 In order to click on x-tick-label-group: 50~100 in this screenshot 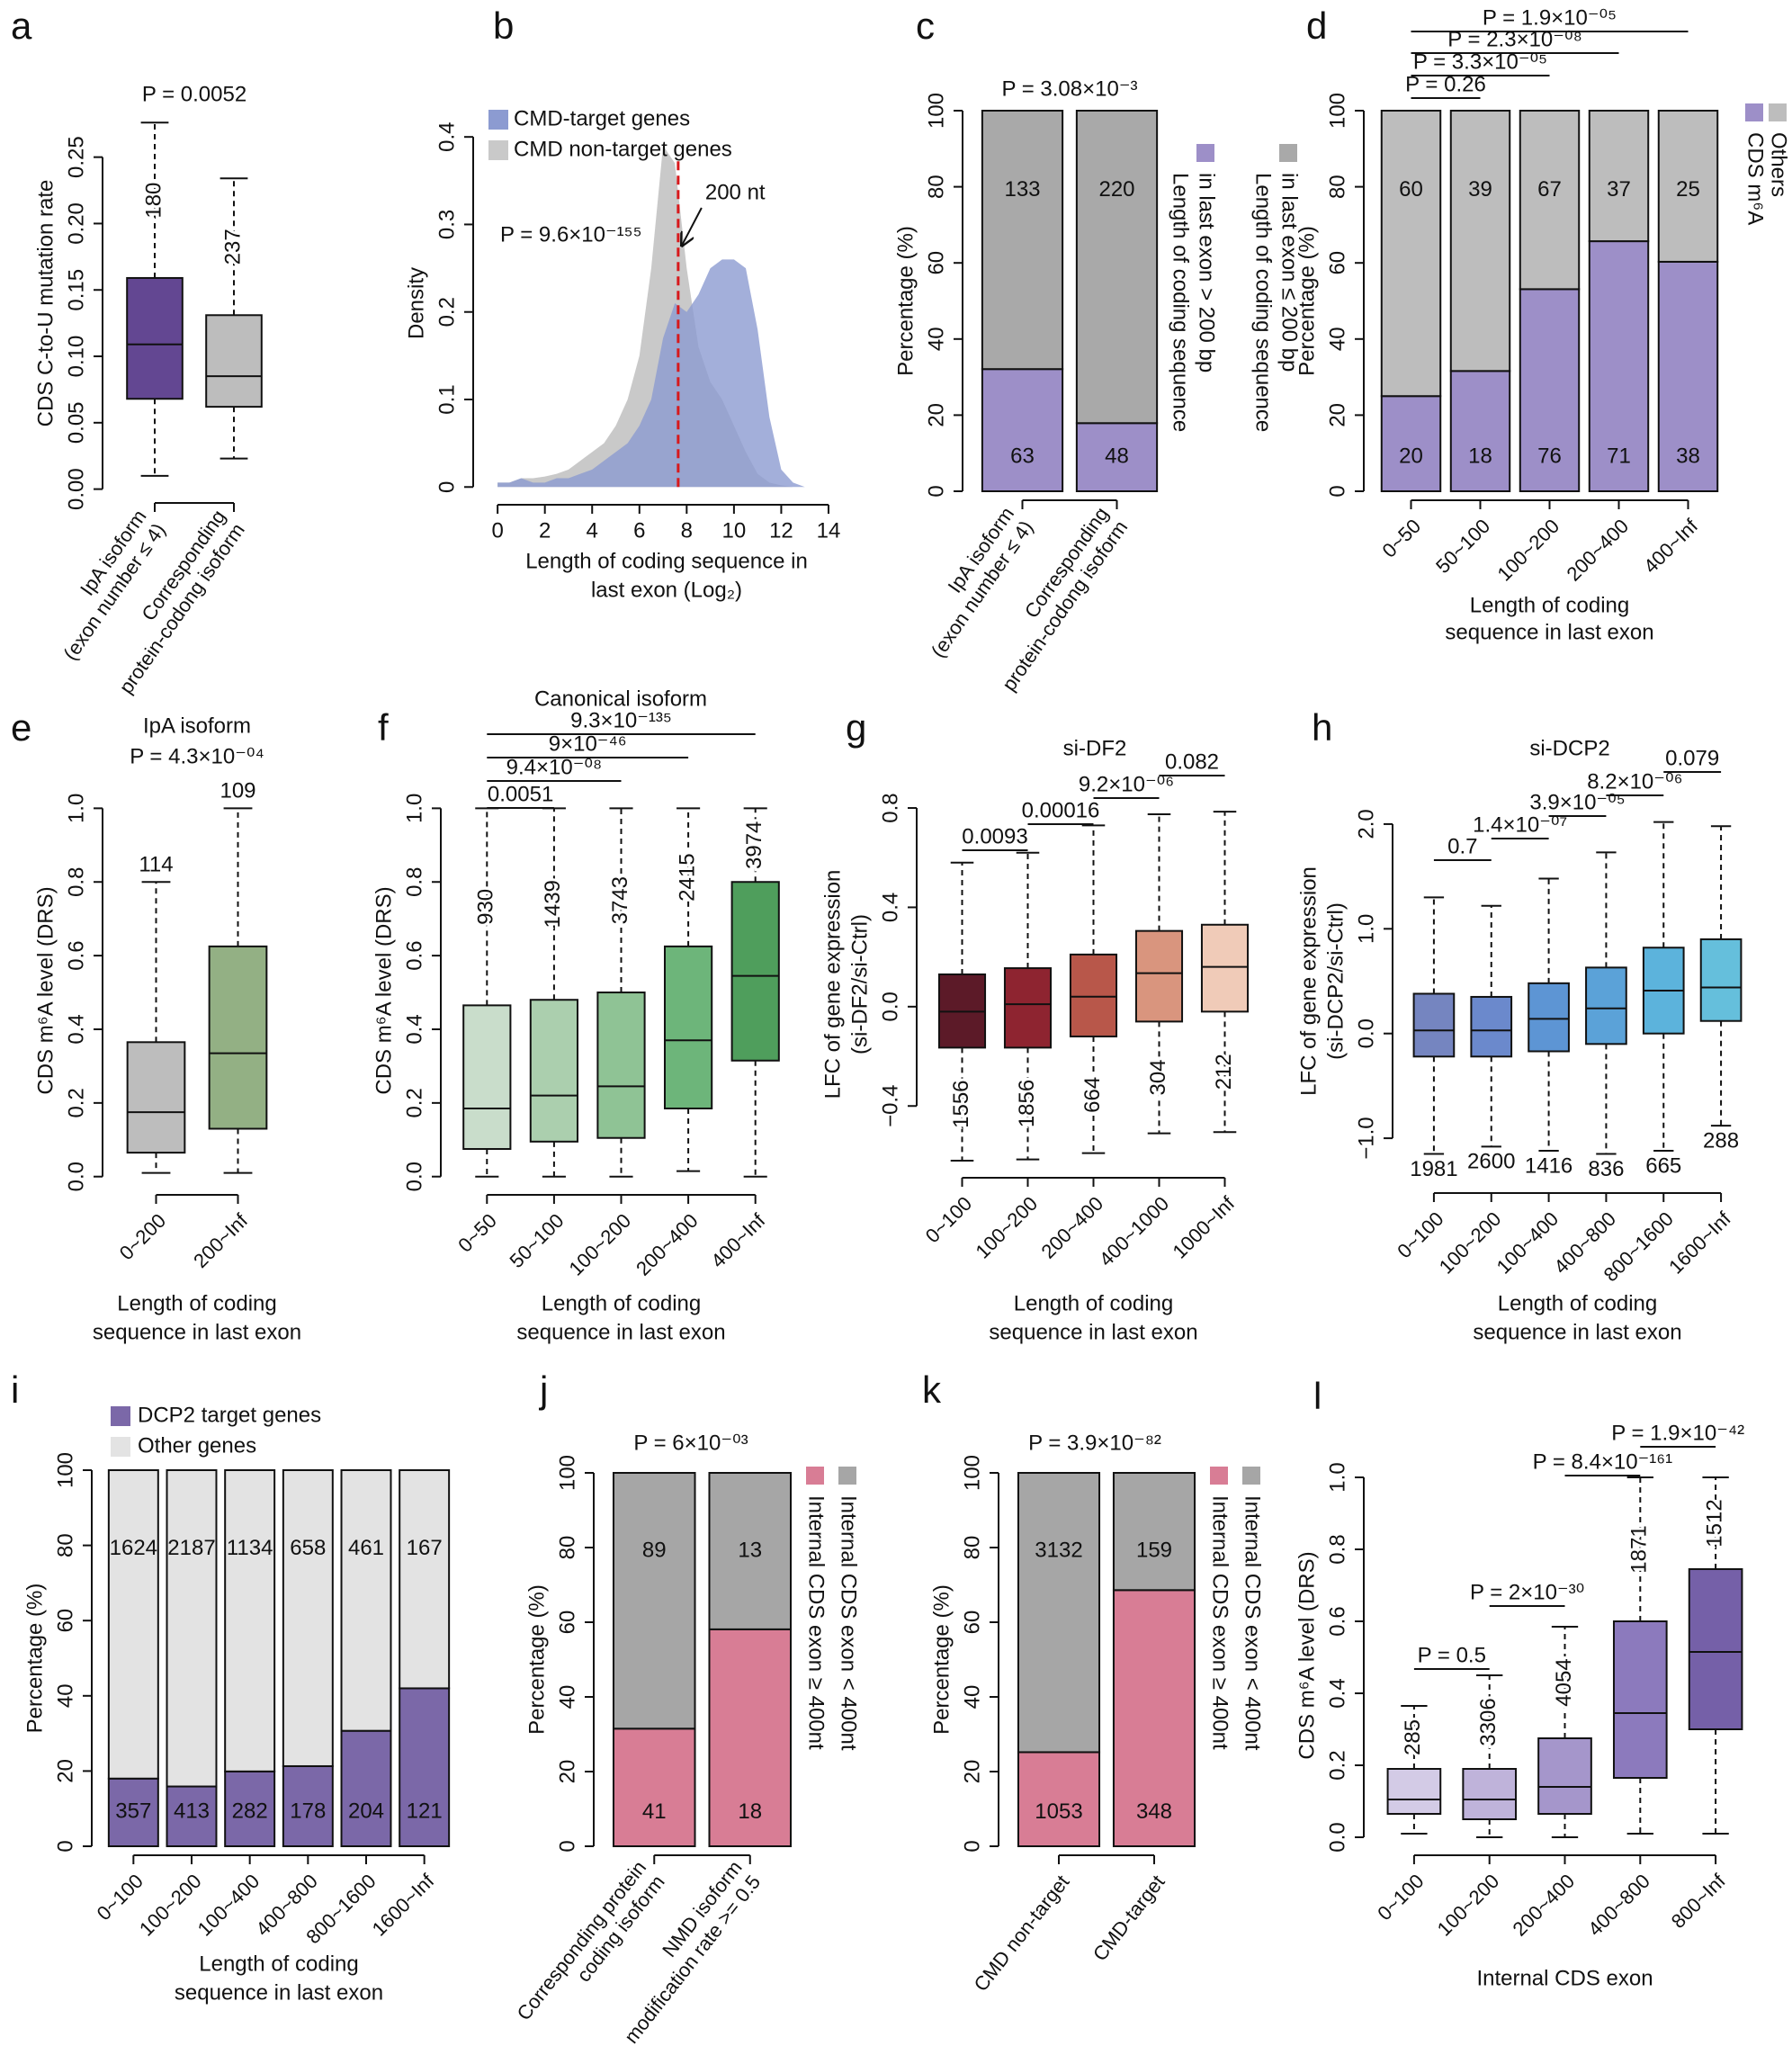, I will do `click(1462, 546)`.